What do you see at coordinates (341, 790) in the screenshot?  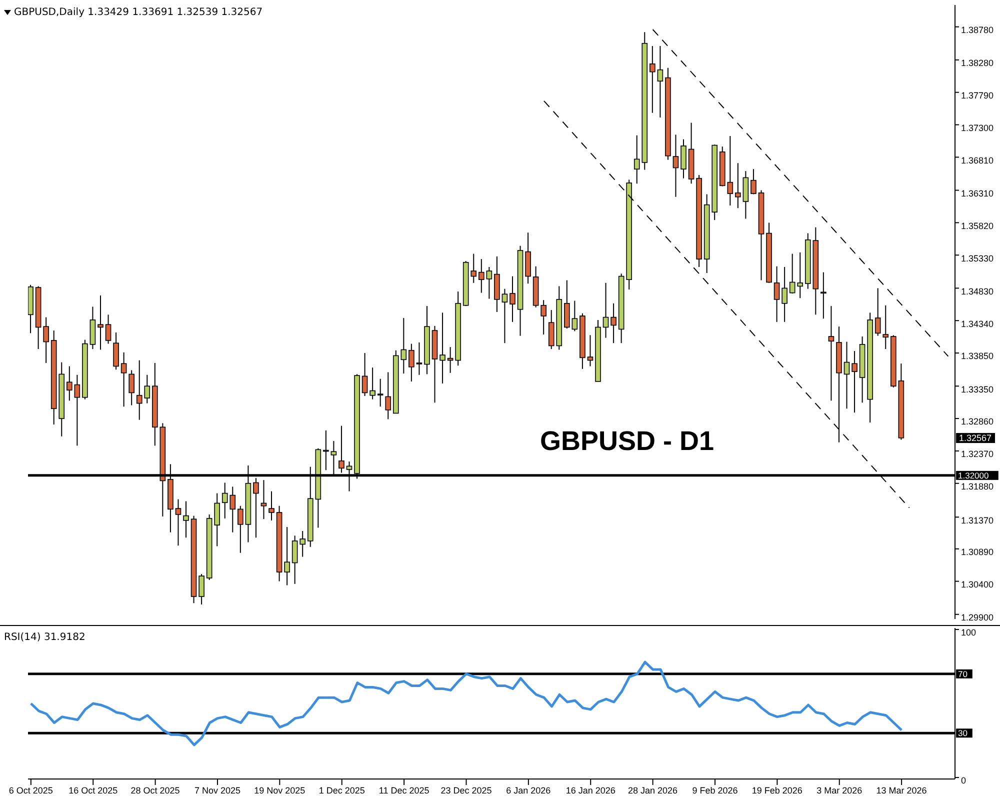 I see `x-tick-label: 1 Dec 2025` at bounding box center [341, 790].